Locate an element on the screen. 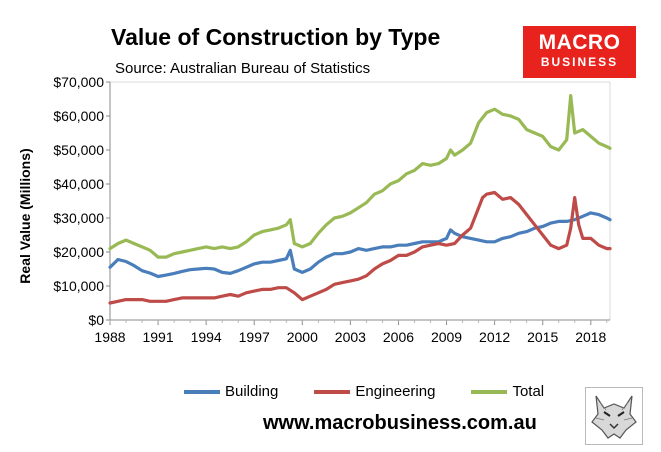 This screenshot has height=452, width=661. legend-label-engineering: Engineering is located at coordinates (395, 391).